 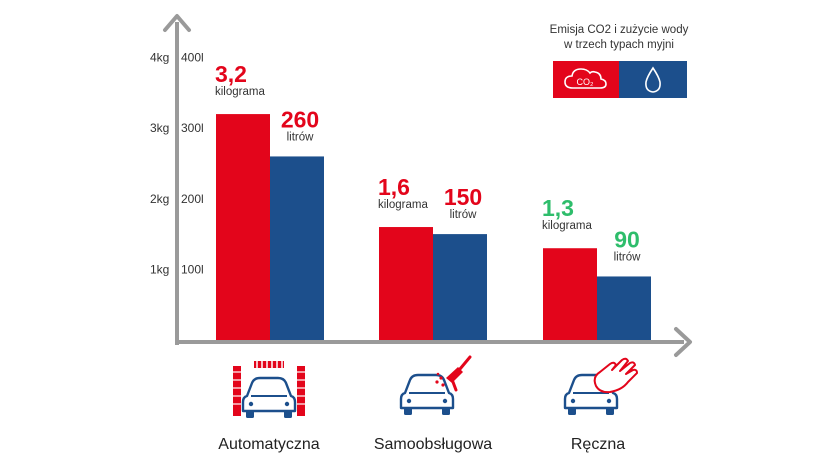 I want to click on y-axis-arrow, so click(x=177, y=23).